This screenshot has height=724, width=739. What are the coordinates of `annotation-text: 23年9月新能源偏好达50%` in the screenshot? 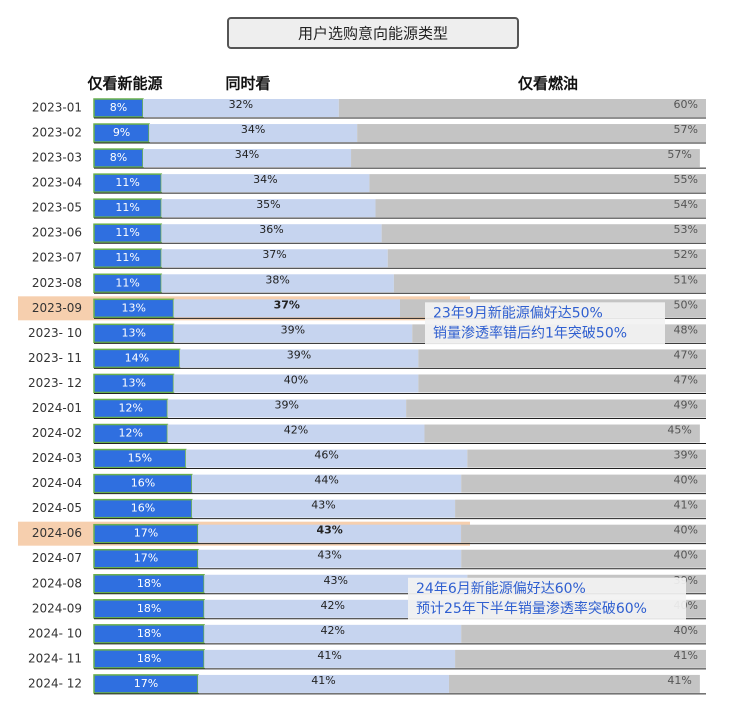 It's located at (518, 313).